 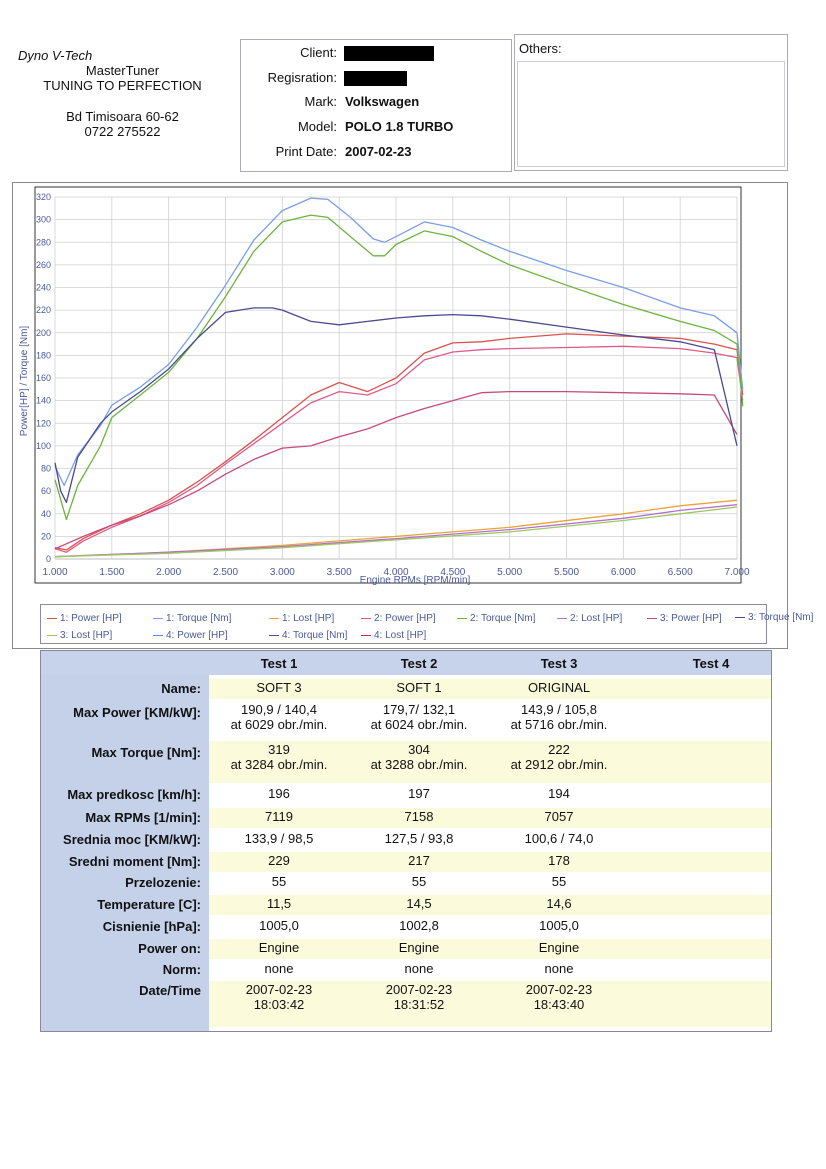 I want to click on results-label-column, so click(x=125, y=853).